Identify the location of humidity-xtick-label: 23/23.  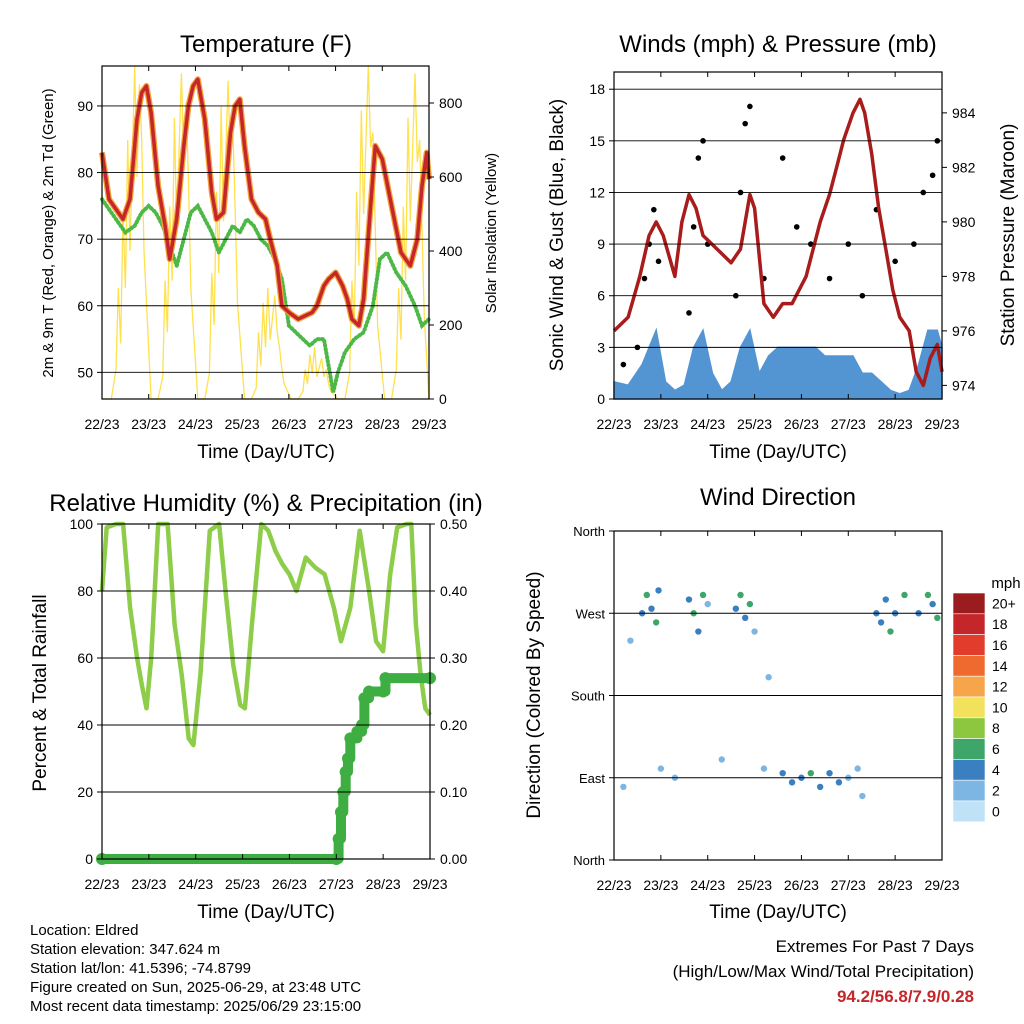
(148, 884).